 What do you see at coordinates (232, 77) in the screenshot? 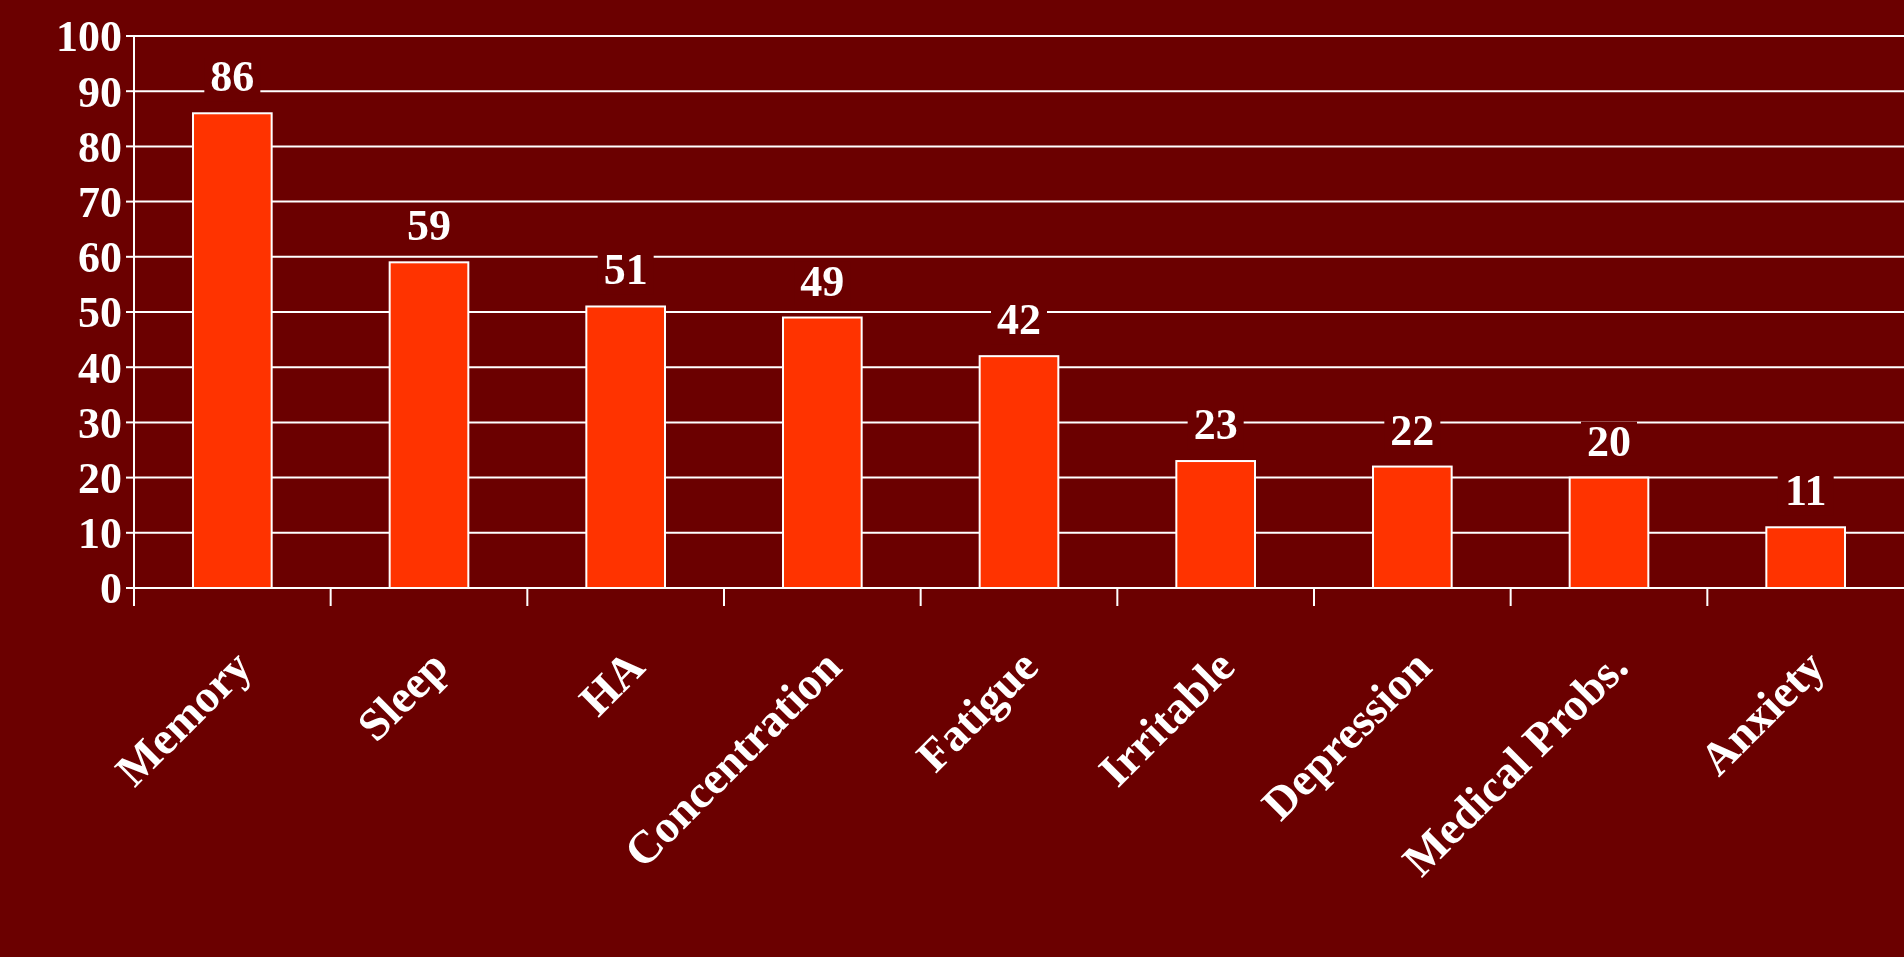
I see `data-label: 86` at bounding box center [232, 77].